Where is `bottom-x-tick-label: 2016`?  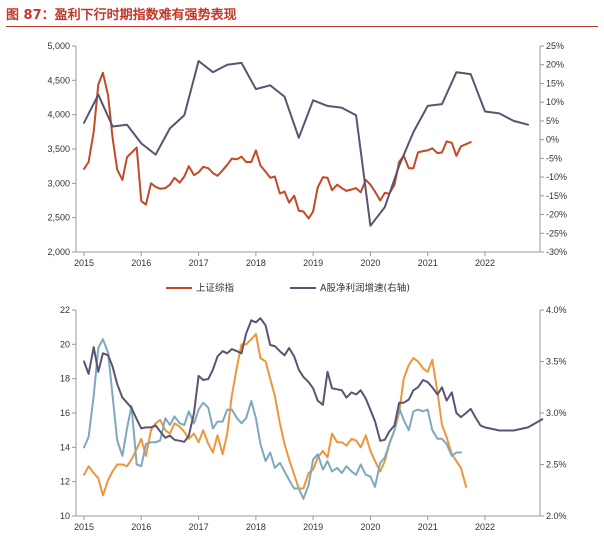
bottom-x-tick-label: 2016 is located at coordinates (141, 527).